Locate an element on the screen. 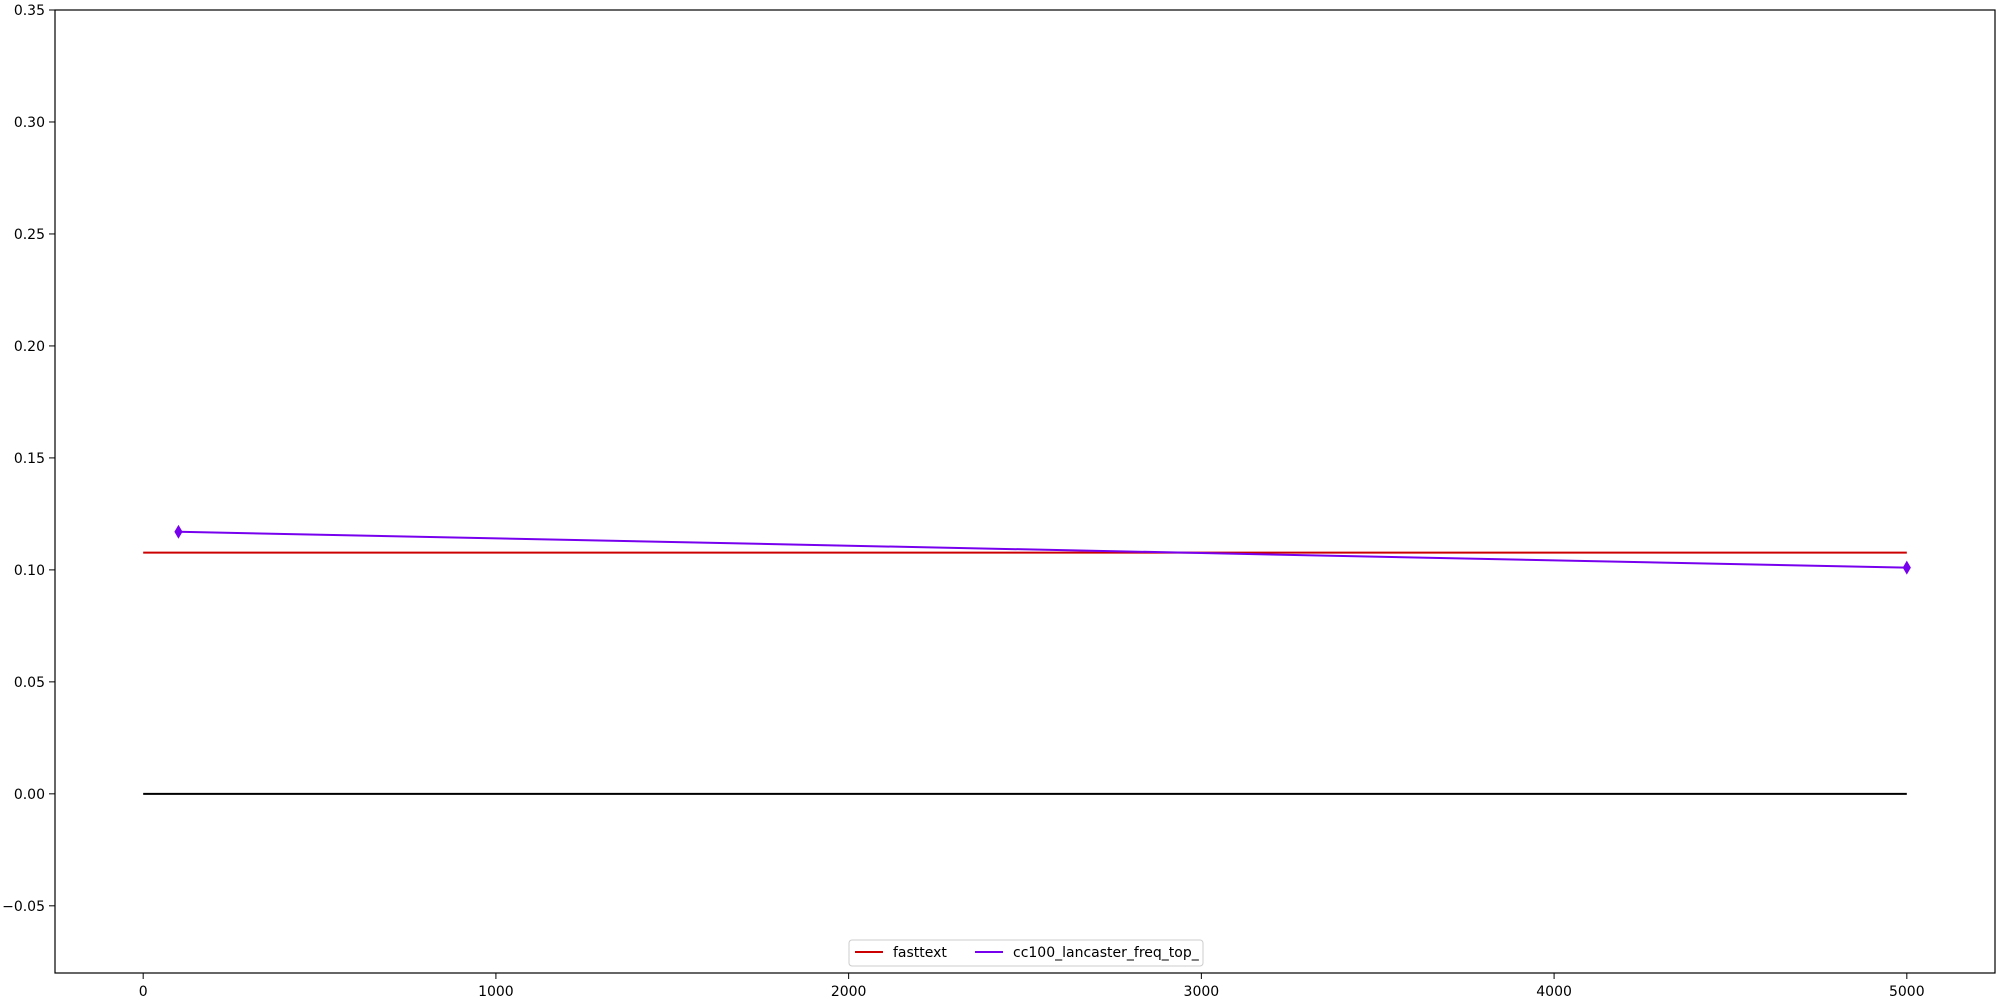 The image size is (2000, 1000). y-tick-label: 0.30 is located at coordinates (29, 123).